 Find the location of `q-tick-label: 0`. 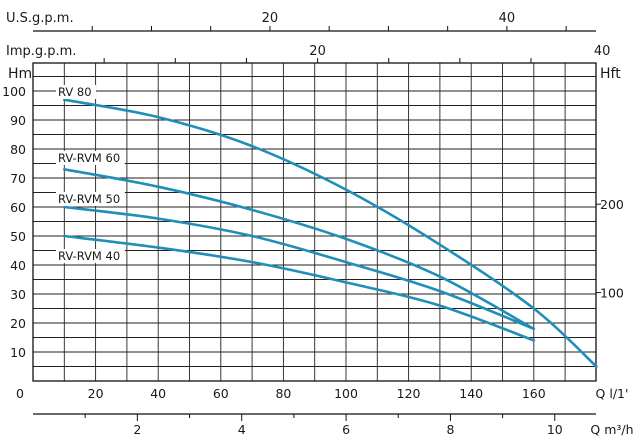

q-tick-label: 0 is located at coordinates (20, 393).